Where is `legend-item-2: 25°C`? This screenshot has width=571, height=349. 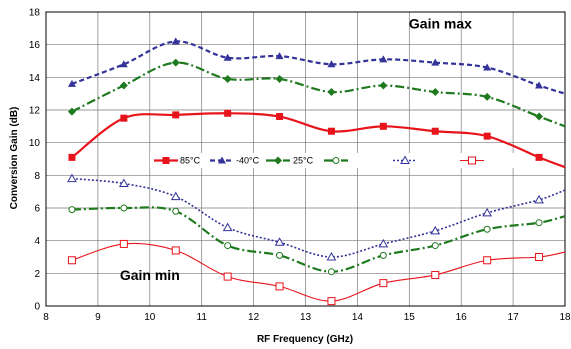
legend-item-2: 25°C is located at coordinates (290, 161).